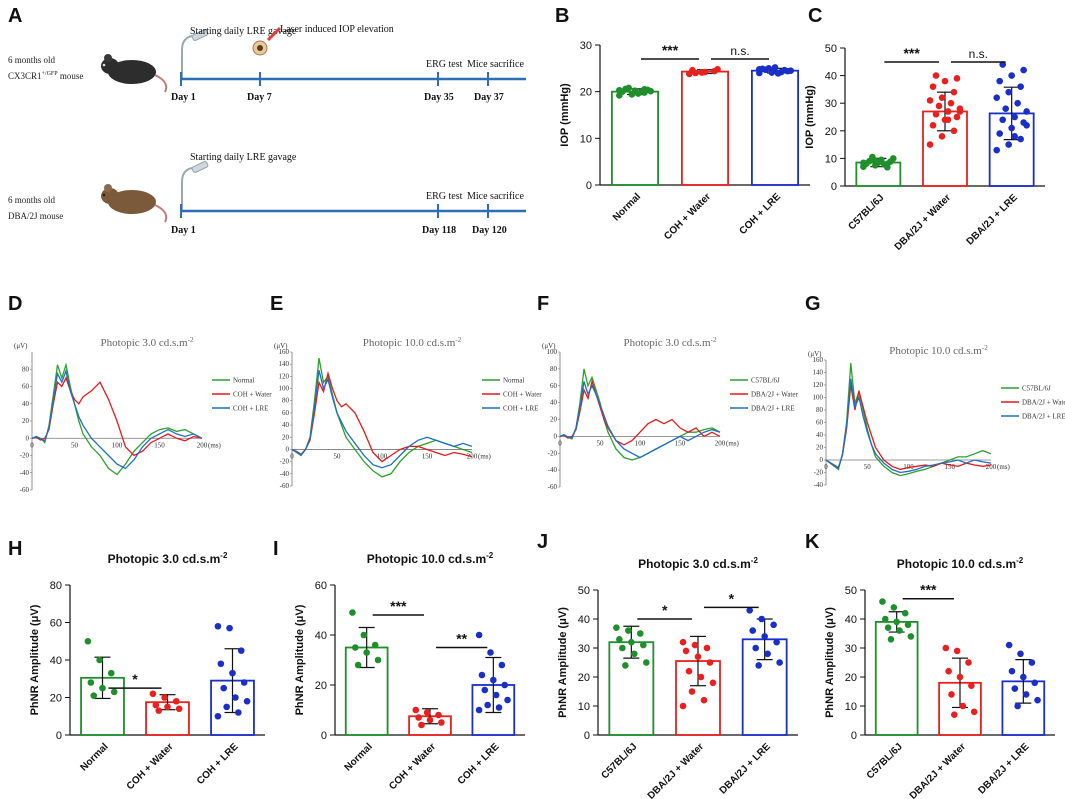  Describe the element at coordinates (267, 41) in the screenshot. I see `eye-laser-icon` at that location.